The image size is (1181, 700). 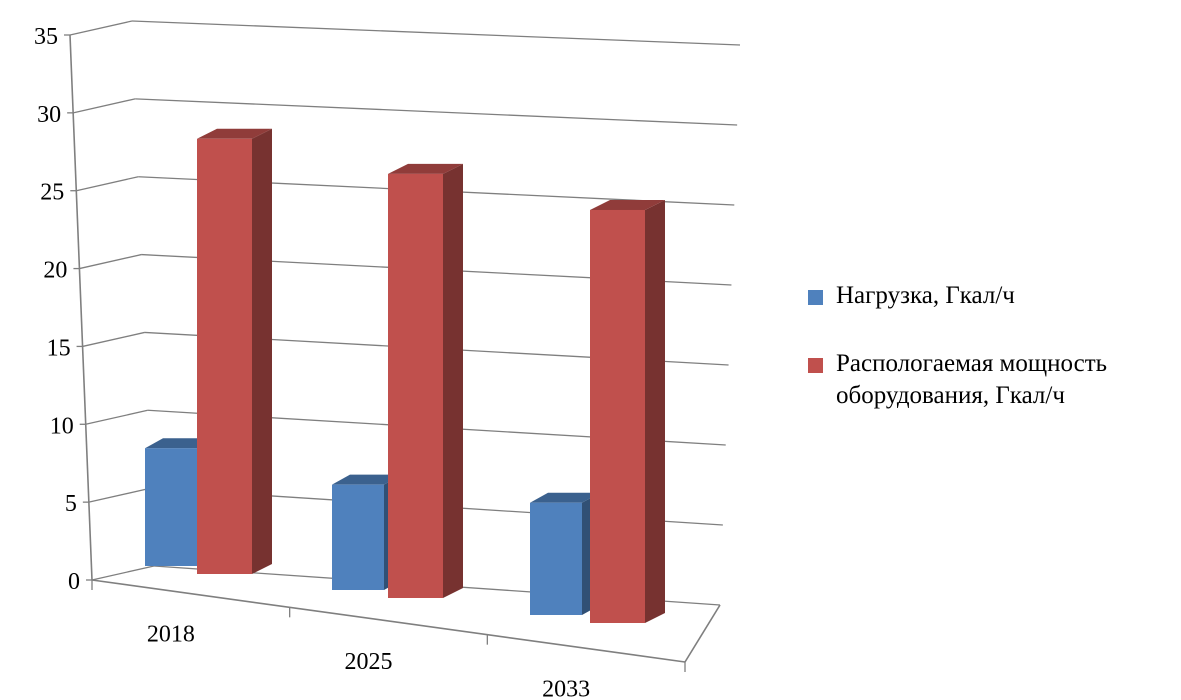 I want to click on x-tick-label: 2018, so click(x=171, y=635).